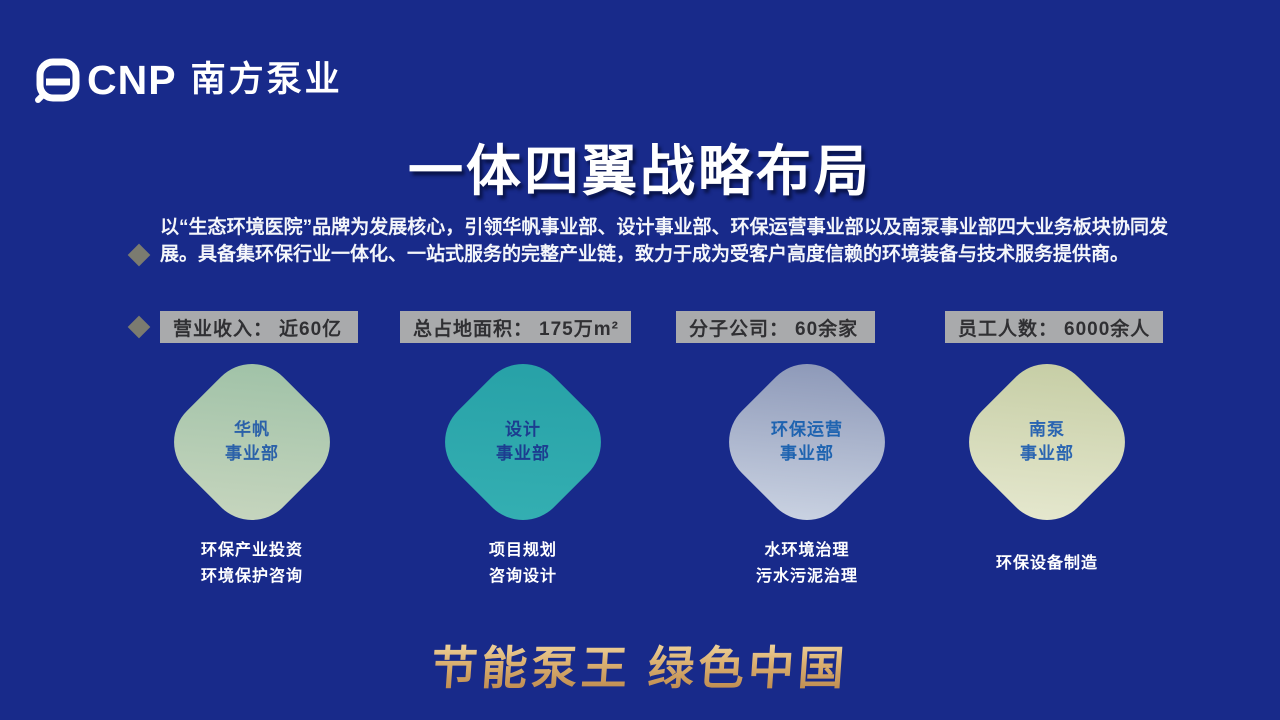 The height and width of the screenshot is (720, 1280). What do you see at coordinates (806, 576) in the screenshot?
I see `division-desc-line: 污水污泥治理` at bounding box center [806, 576].